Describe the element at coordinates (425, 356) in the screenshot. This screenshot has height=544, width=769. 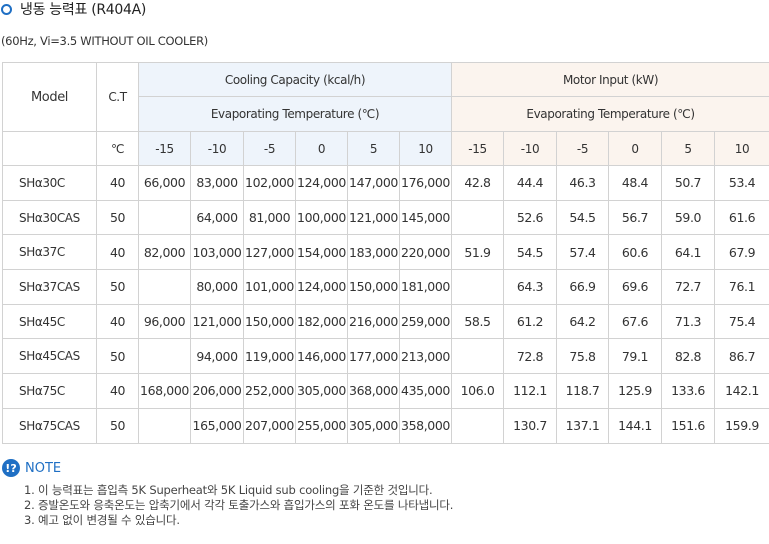
I see `cooling-value-cell: 213,000` at that location.